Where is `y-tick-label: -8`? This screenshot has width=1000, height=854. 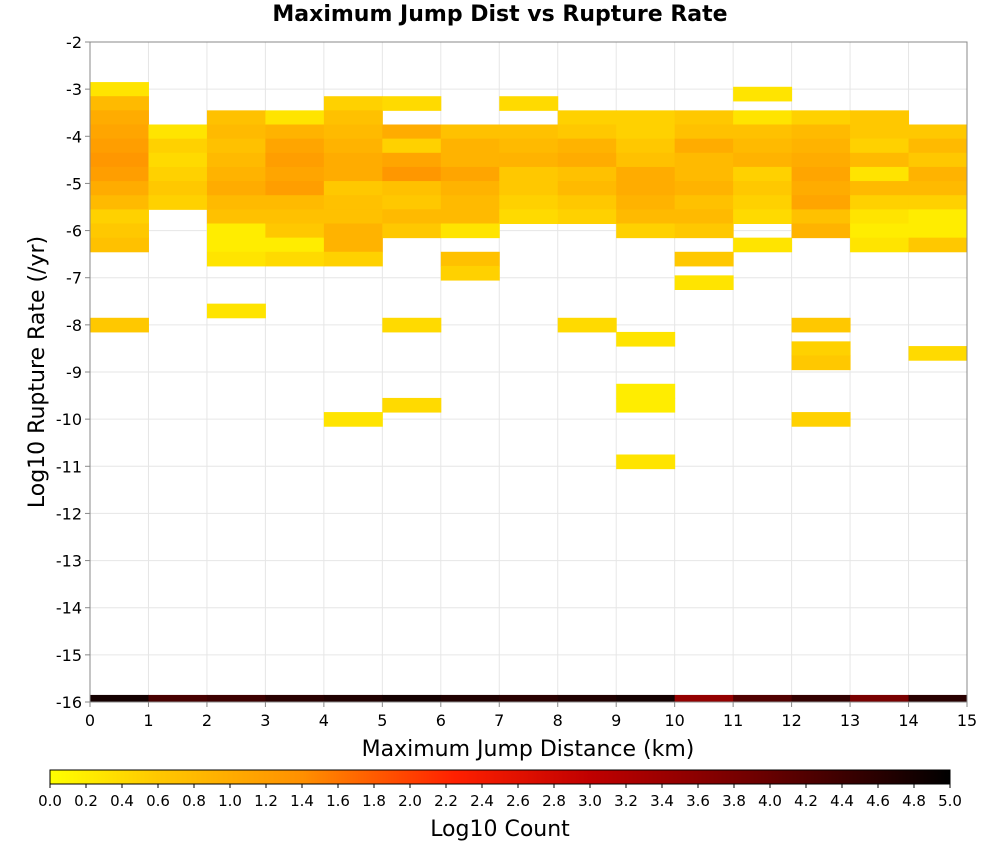
y-tick-label: -8 is located at coordinates (74, 325).